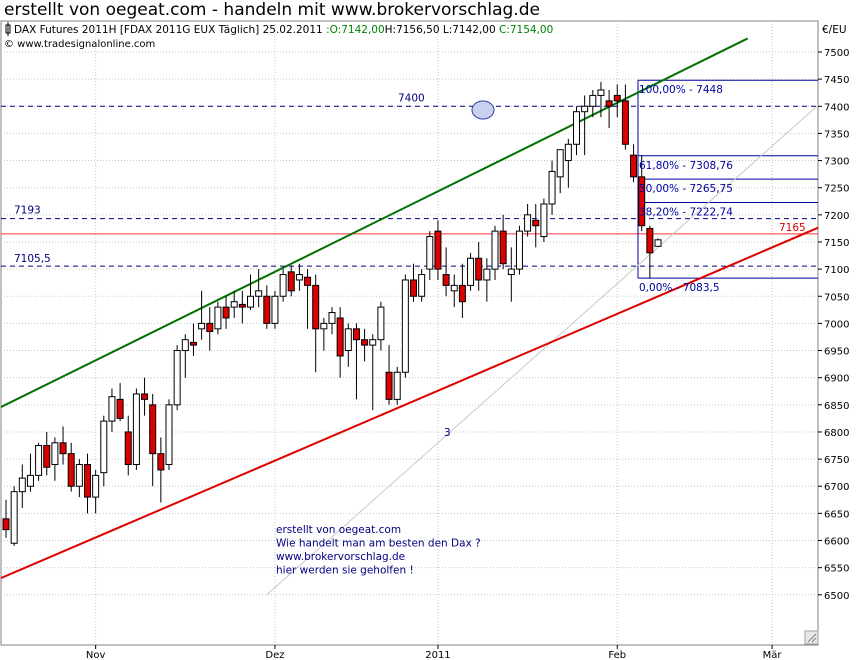 The image size is (860, 660). What do you see at coordinates (340, 557) in the screenshot?
I see `note-line-2: www.brokervorschlag.de` at bounding box center [340, 557].